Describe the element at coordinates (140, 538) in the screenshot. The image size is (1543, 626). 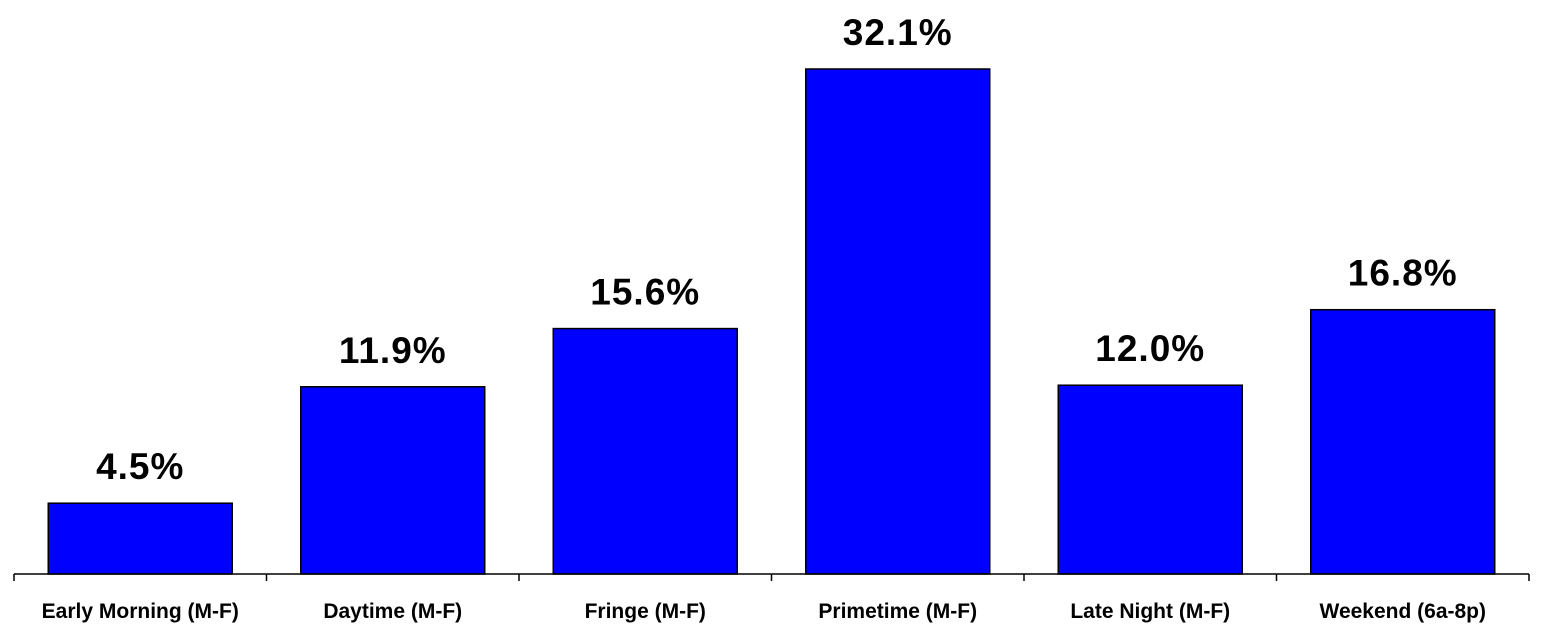
I see `bar-early-morning-m-f` at that location.